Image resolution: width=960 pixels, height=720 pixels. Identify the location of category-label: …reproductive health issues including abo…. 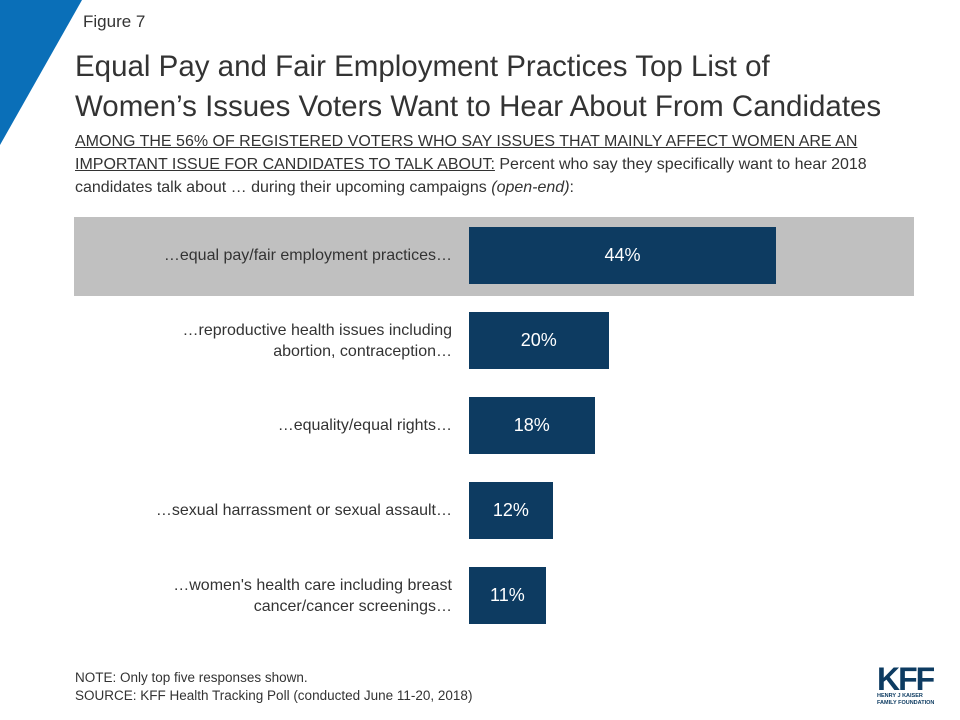
(271, 340).